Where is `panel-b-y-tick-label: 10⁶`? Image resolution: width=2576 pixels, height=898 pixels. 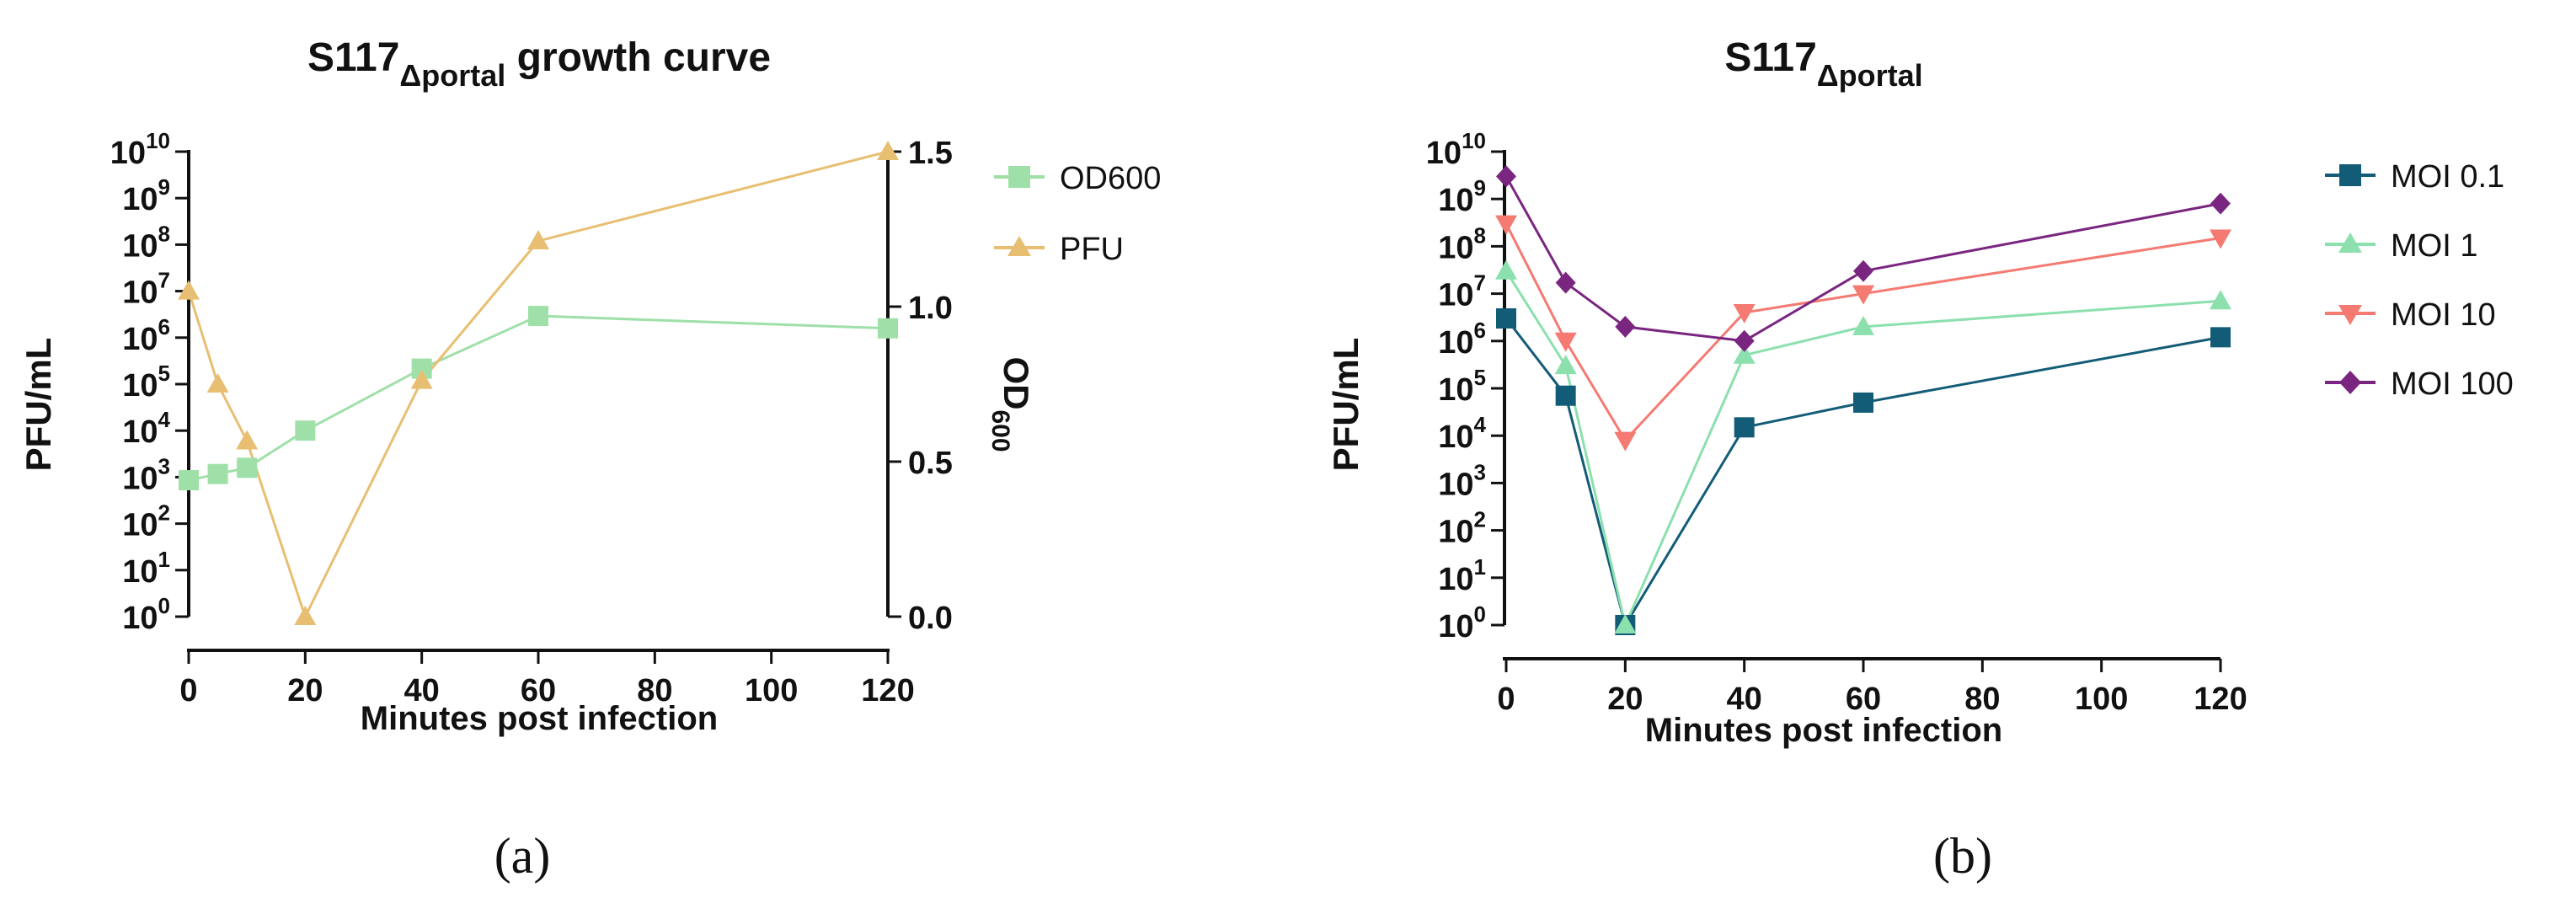 panel-b-y-tick-label: 10⁶ is located at coordinates (1462, 339).